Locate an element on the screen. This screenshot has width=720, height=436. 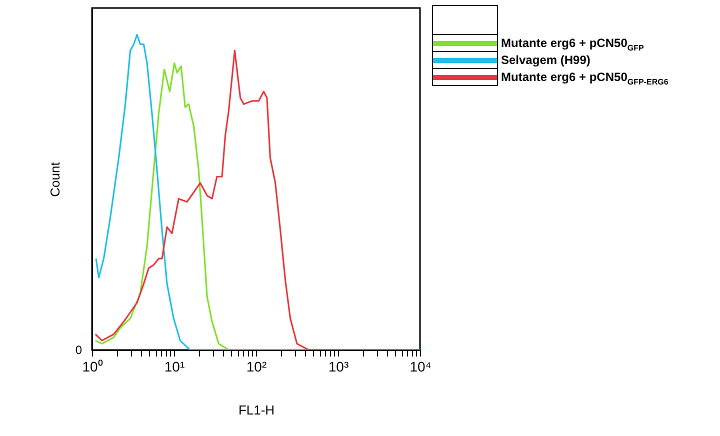
text: Mutante erg6 + pCN50$_{GFP-ERG6}$ is located at coordinates (584, 78).